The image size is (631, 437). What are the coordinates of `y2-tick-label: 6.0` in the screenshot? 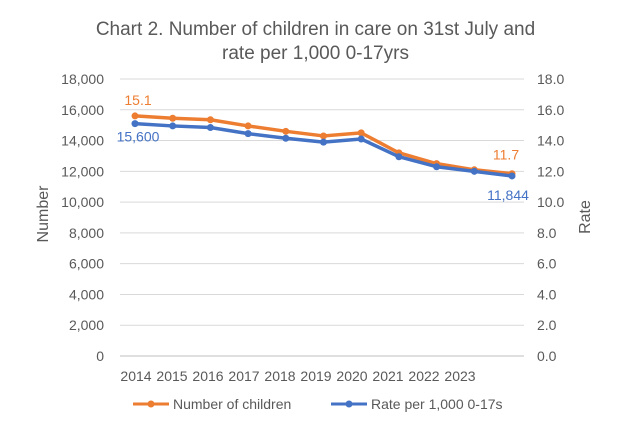 It's located at (547, 264).